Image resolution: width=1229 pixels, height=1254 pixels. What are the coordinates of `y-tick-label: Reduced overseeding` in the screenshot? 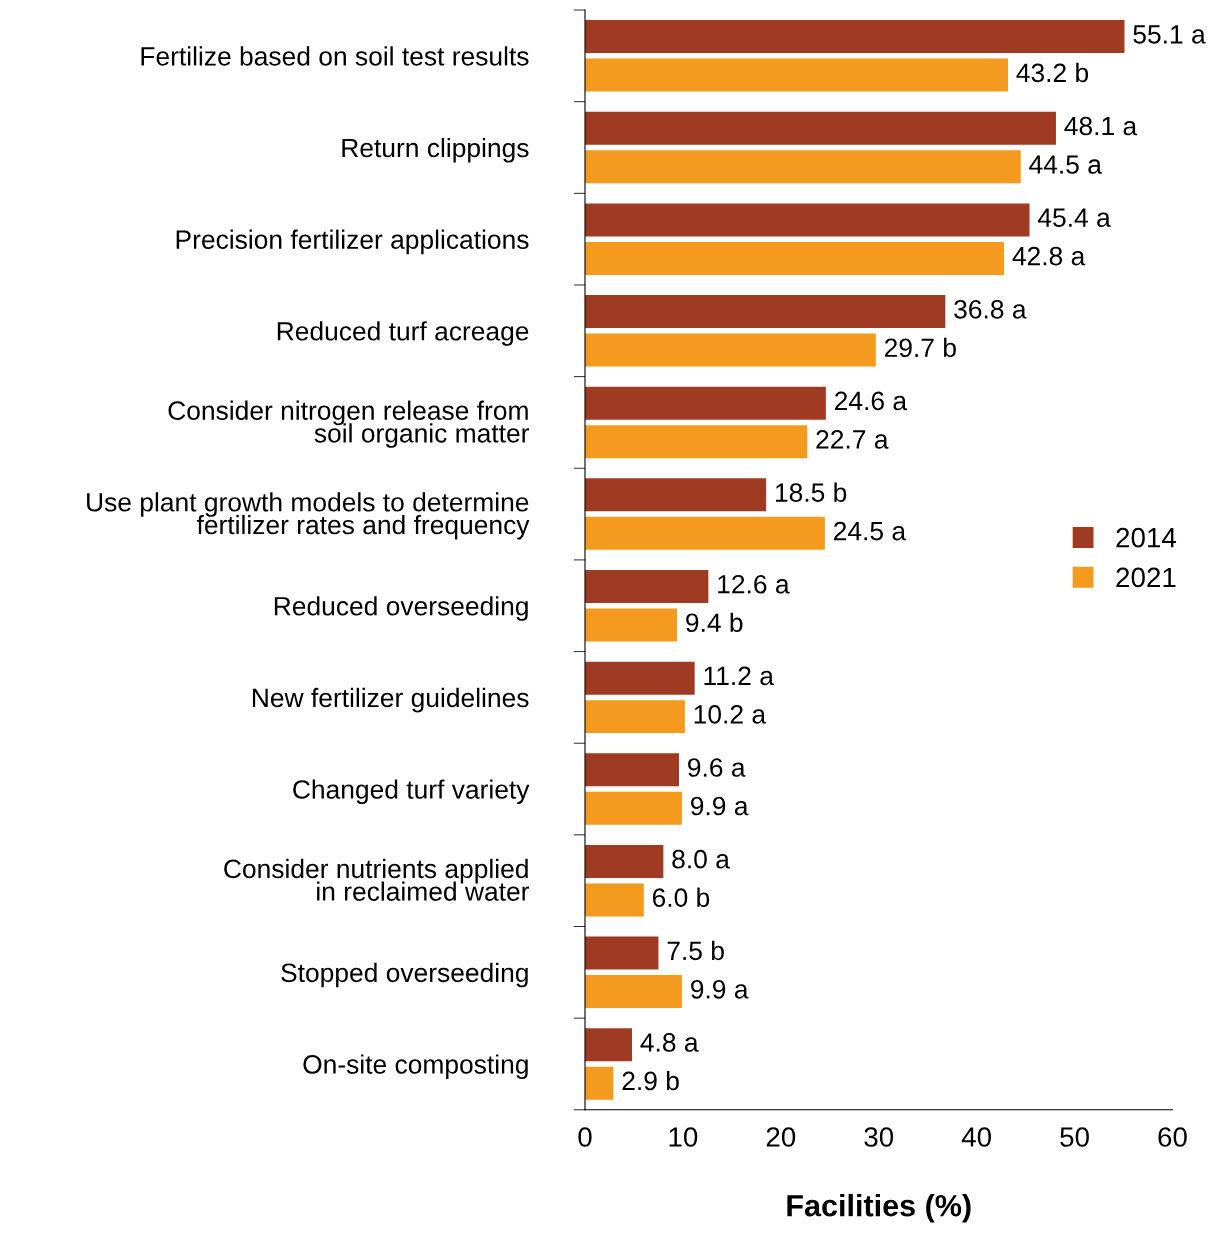 It's located at (401, 608).